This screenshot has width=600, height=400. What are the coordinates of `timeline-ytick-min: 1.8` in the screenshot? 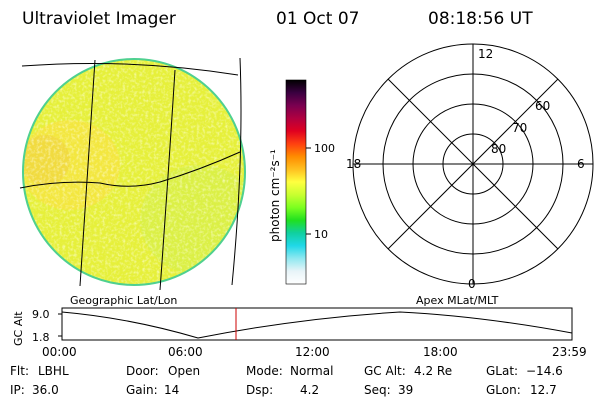 It's located at (41, 337).